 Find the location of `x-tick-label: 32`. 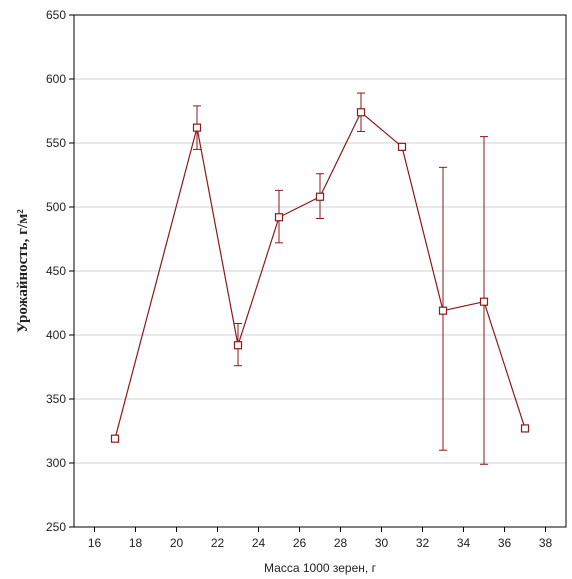

x-tick-label: 32 is located at coordinates (423, 543).